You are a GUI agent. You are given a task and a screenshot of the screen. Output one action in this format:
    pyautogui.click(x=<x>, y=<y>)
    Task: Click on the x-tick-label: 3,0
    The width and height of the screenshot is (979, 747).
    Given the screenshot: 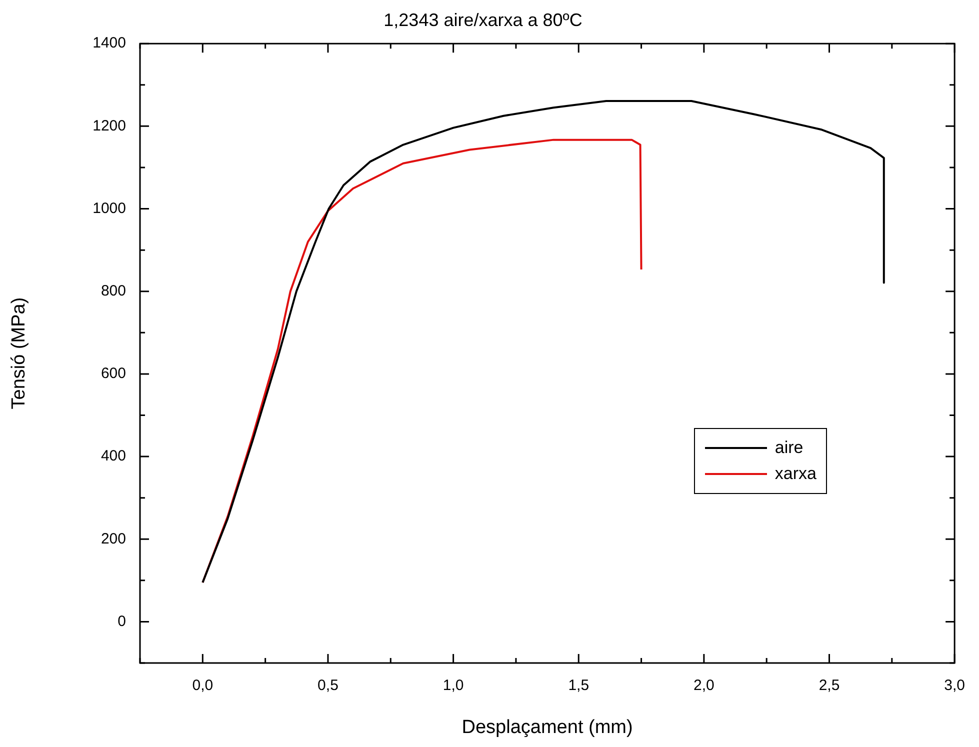 What is the action you would take?
    pyautogui.click(x=955, y=685)
    